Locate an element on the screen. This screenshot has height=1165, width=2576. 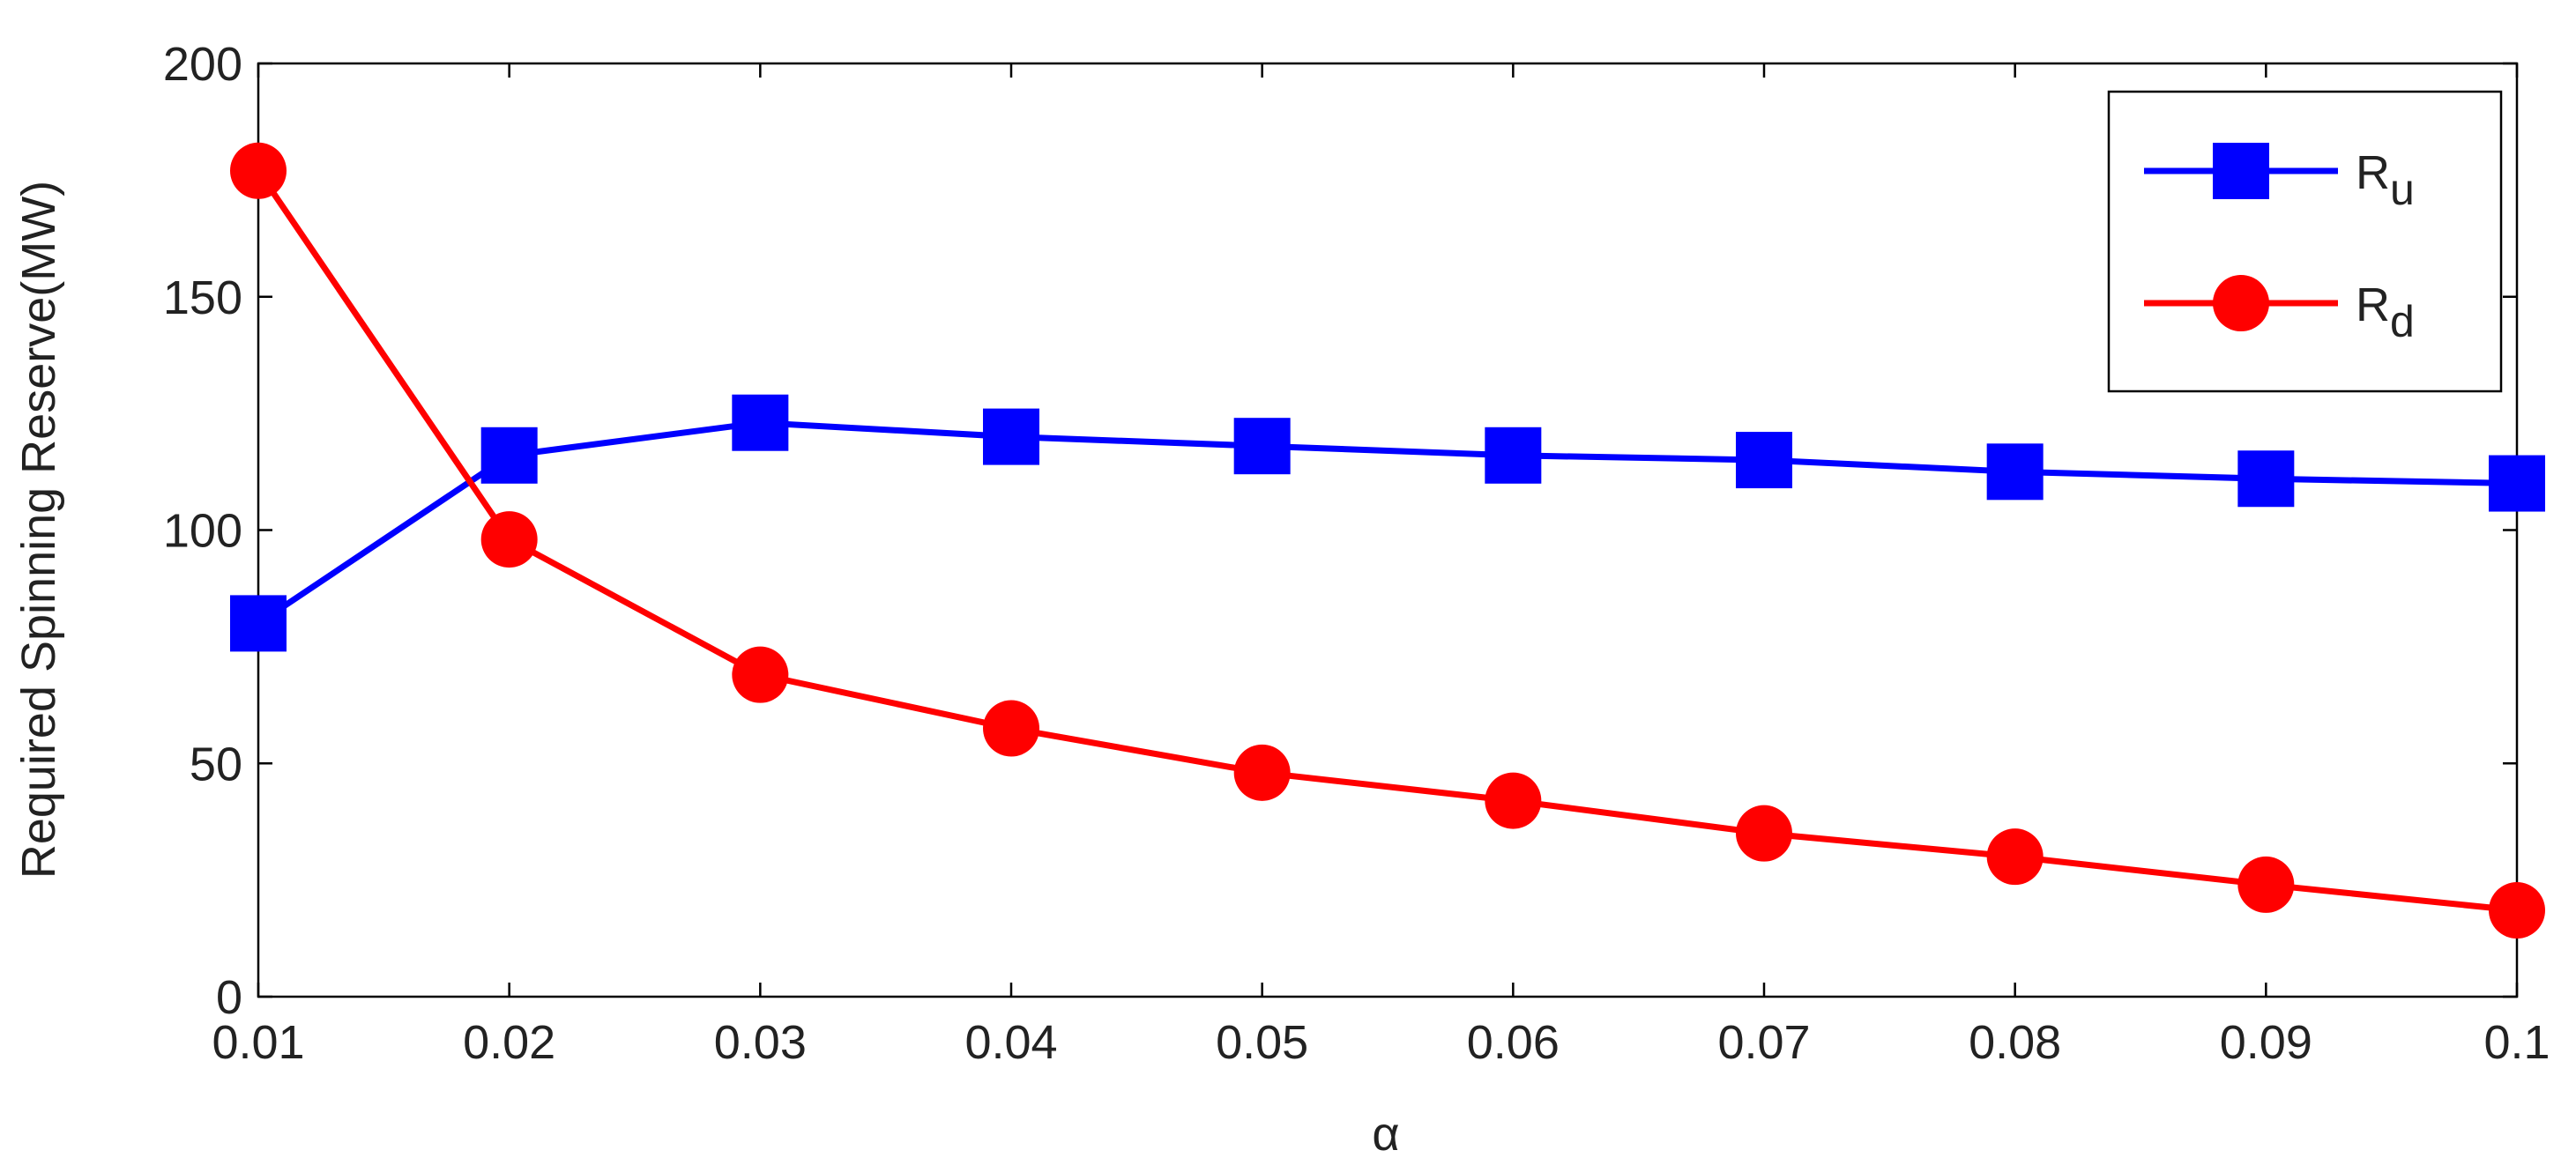
x-tick-label: 0.05 is located at coordinates (1262, 1042).